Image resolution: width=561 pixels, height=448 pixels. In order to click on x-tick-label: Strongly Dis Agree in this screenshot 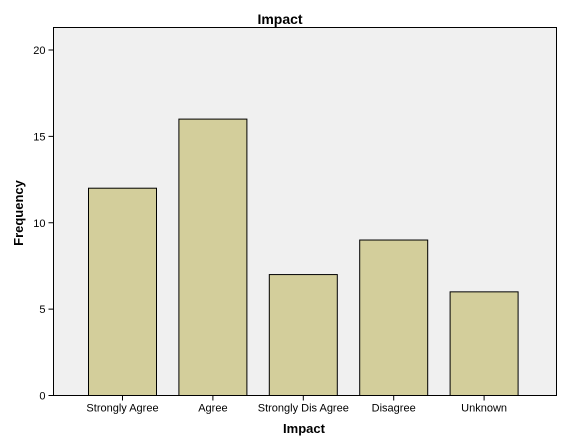, I will do `click(303, 409)`.